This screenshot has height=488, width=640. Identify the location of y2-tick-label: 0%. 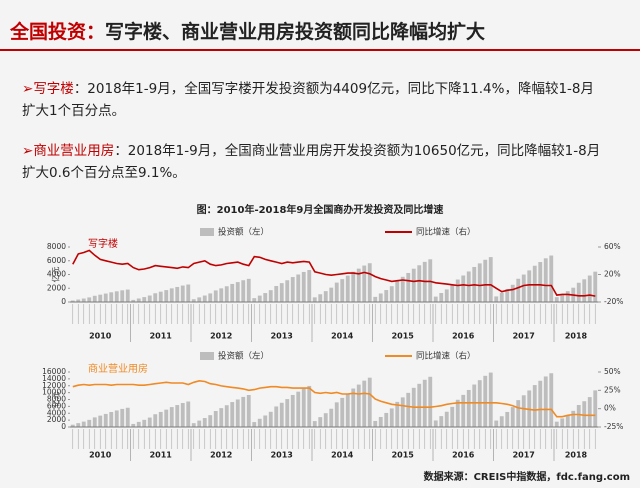
(610, 408).